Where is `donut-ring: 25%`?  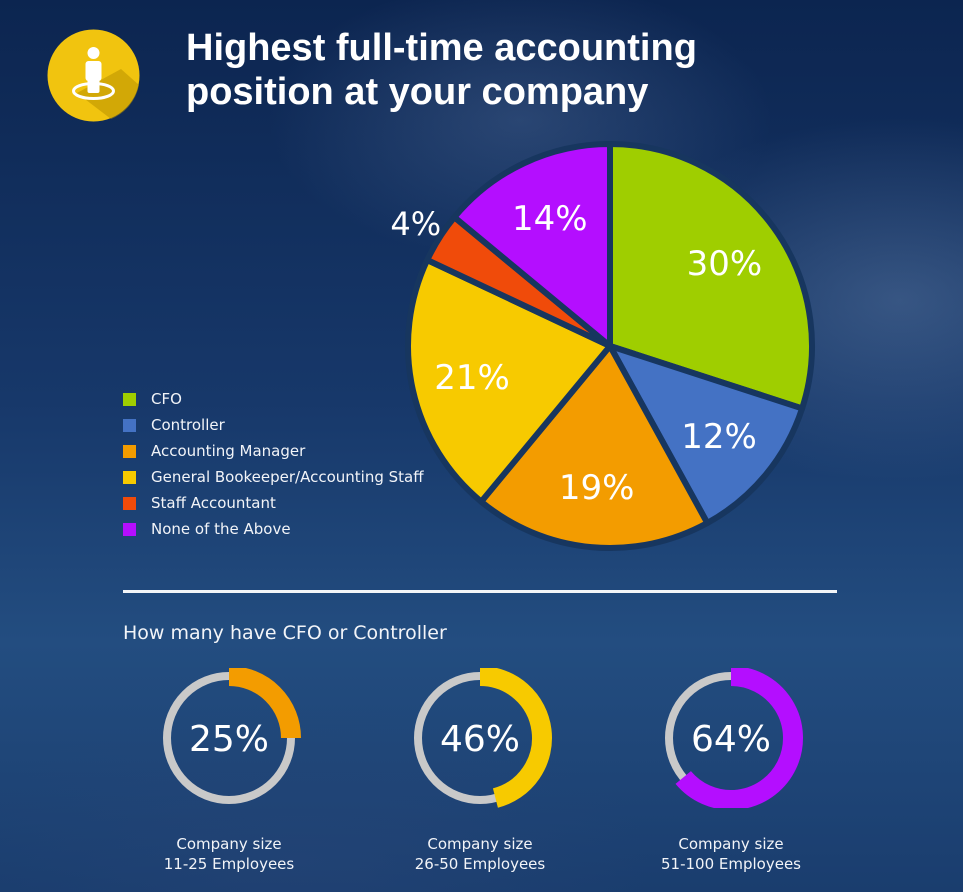
donut-ring: 25% is located at coordinates (232, 736).